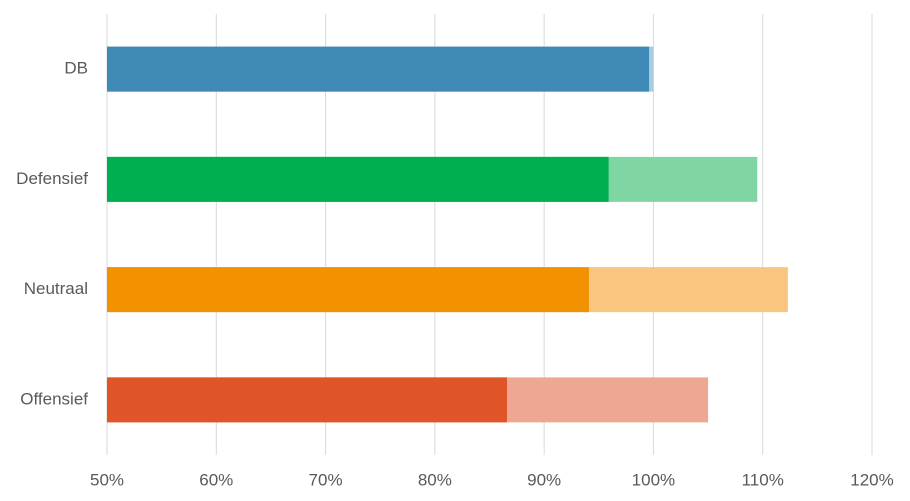 The height and width of the screenshot is (501, 910). Describe the element at coordinates (56, 288) in the screenshot. I see `y-tick-label: Neutraal` at that location.